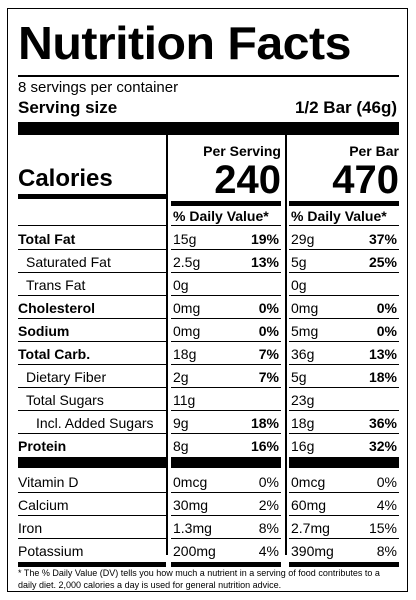  I want to click on bar-amount: 0mg, so click(305, 308).